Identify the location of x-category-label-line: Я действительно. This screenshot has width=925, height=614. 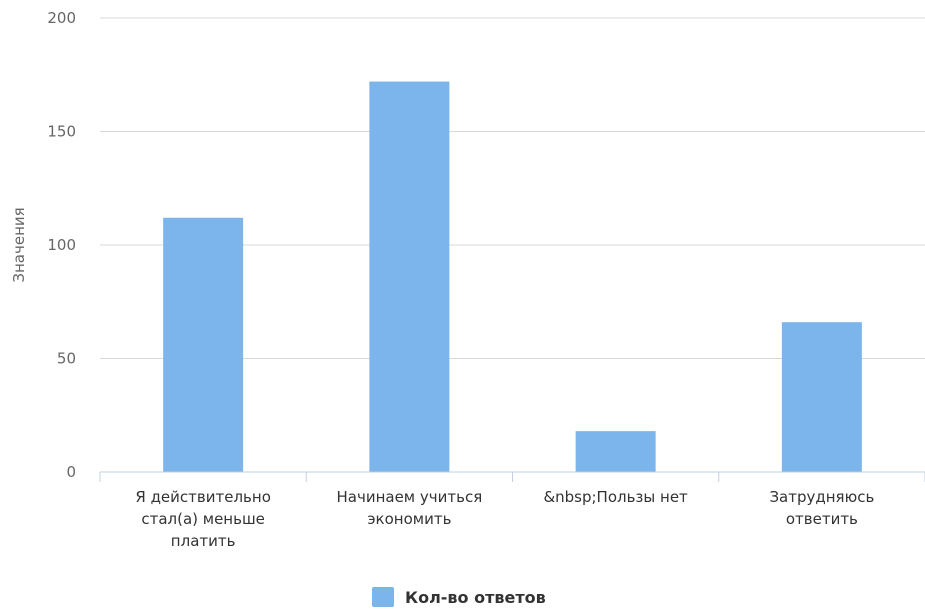
(203, 497).